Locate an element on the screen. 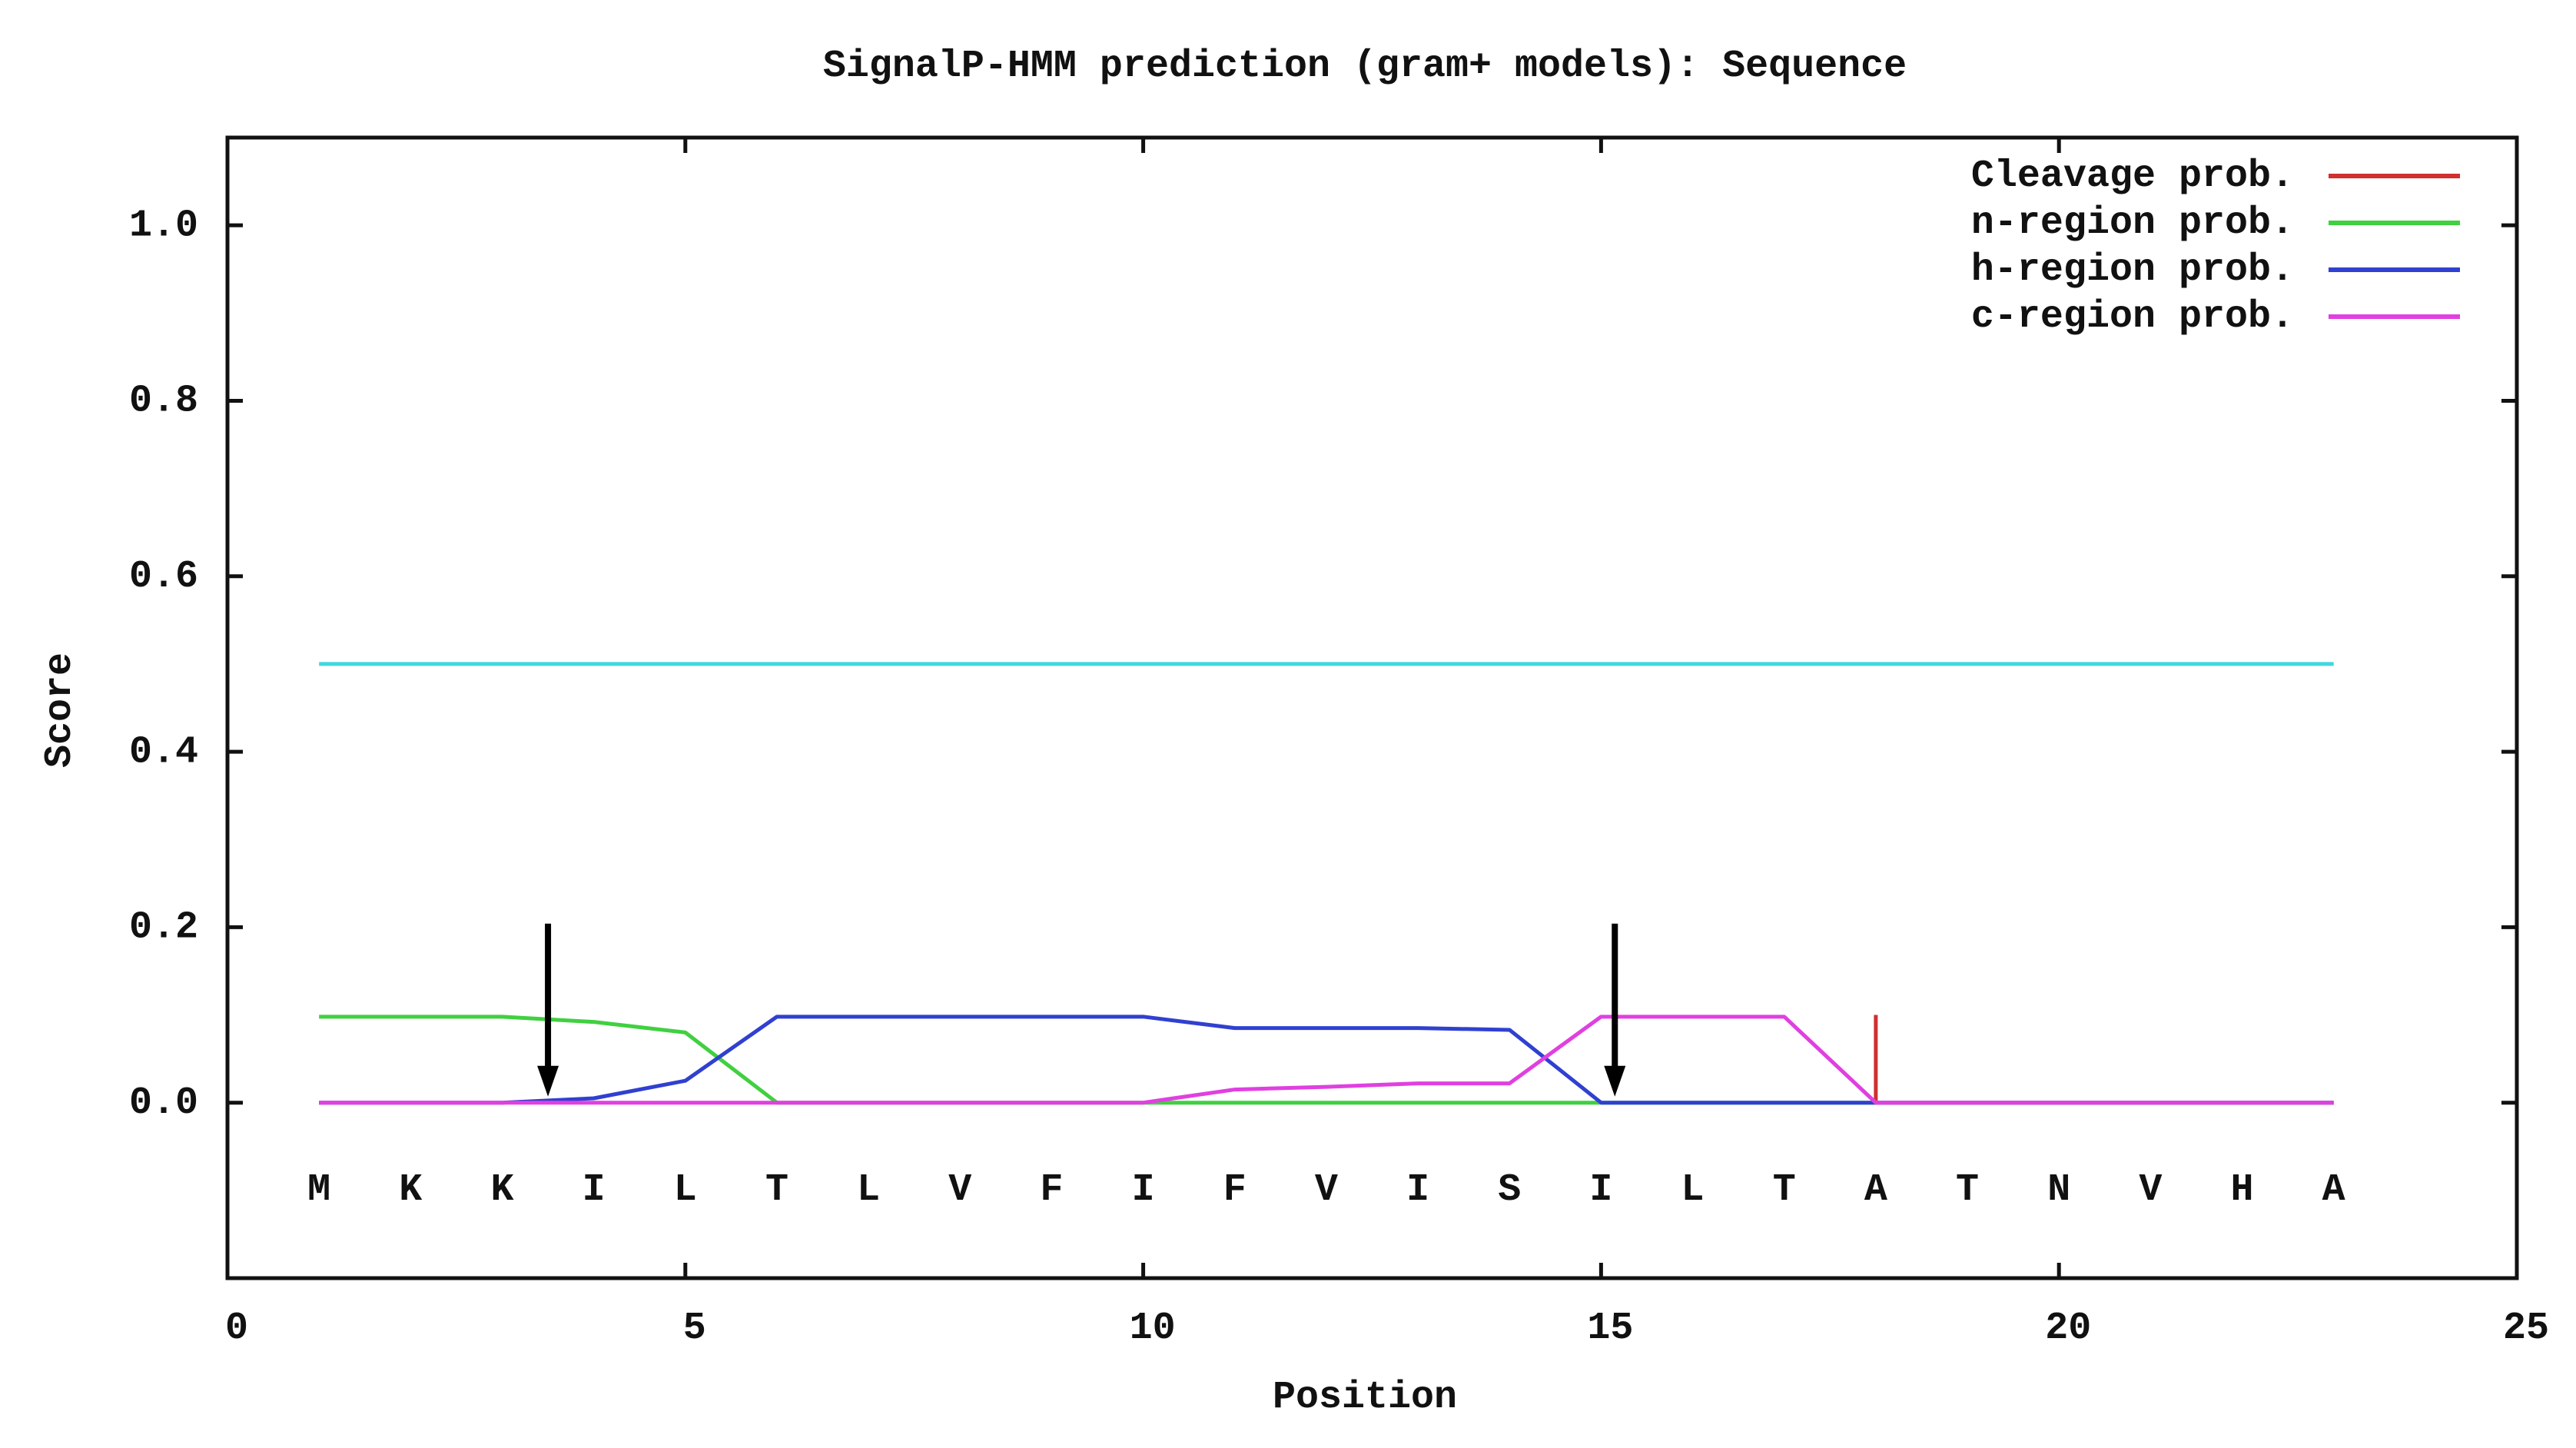  x-tick-label: 10 is located at coordinates (1153, 1329).